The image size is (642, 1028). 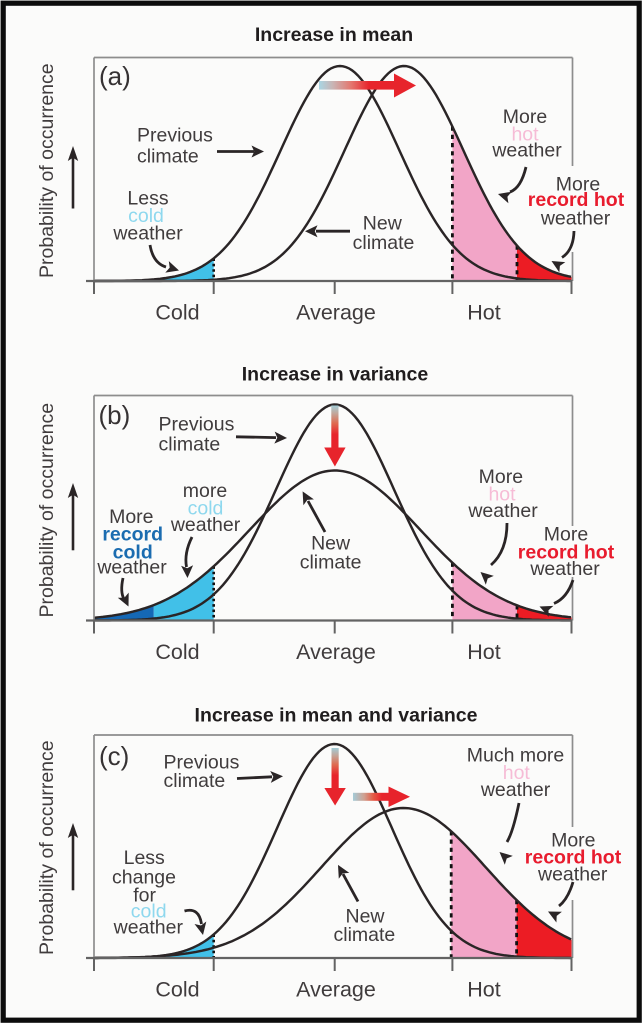 I want to click on svg-text: change, so click(x=144, y=878).